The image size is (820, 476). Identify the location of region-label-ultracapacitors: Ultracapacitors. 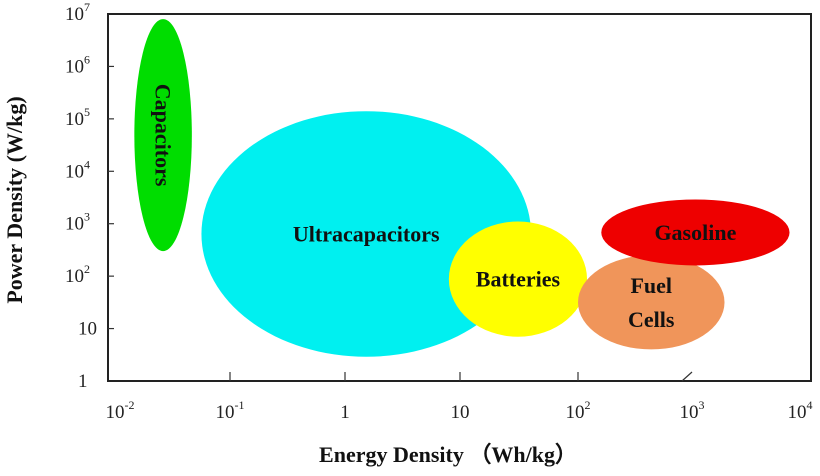
(366, 233).